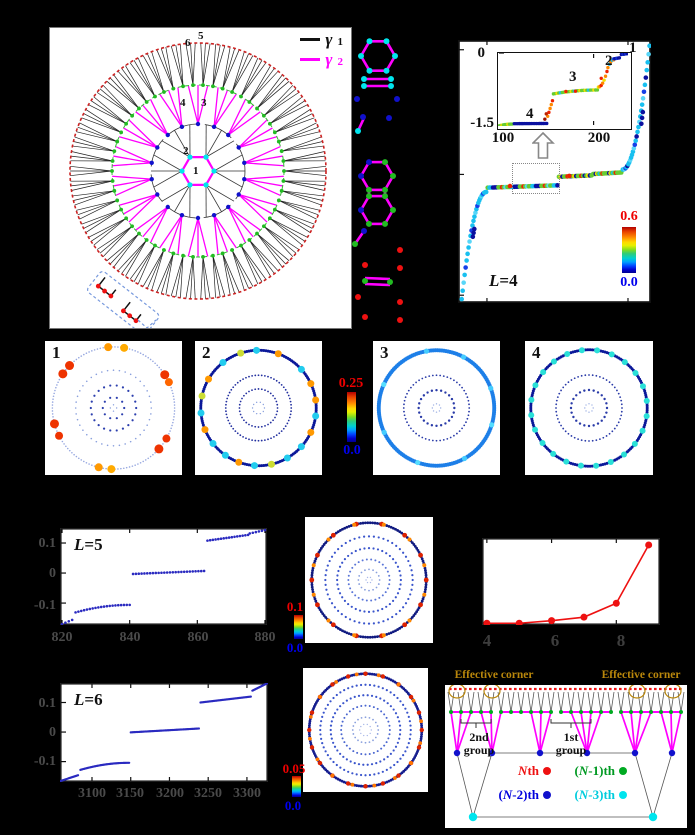  What do you see at coordinates (369, 580) in the screenshot?
I see `density-map-L5-plot` at bounding box center [369, 580].